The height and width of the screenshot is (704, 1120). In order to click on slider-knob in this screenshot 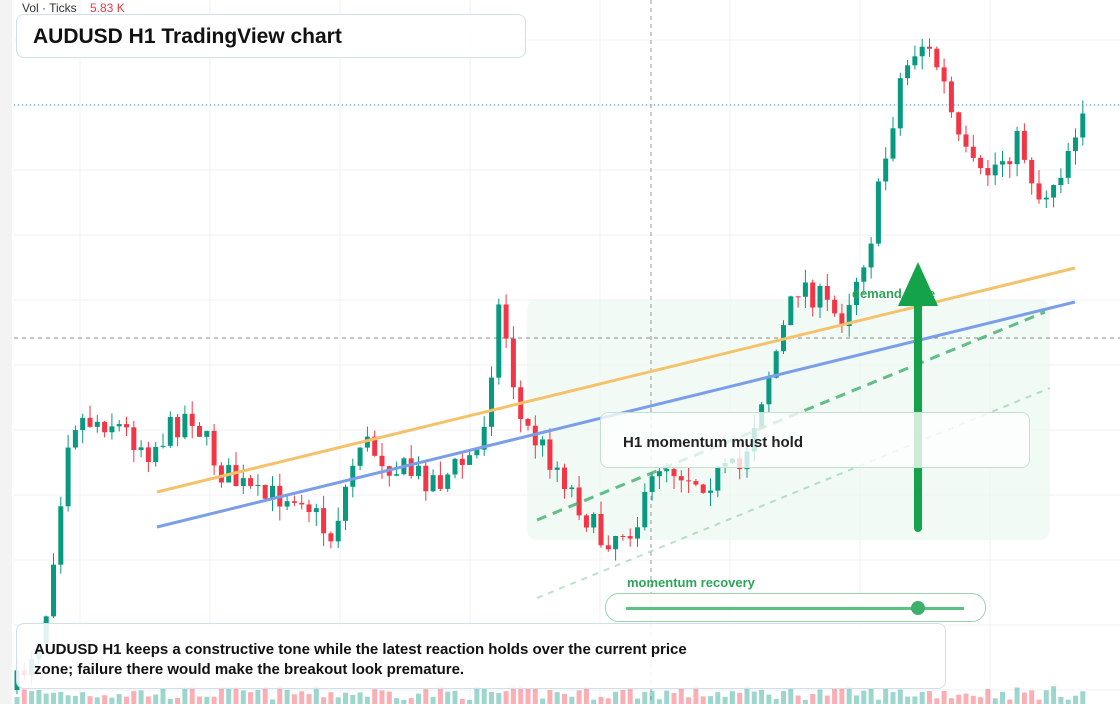, I will do `click(918, 608)`.